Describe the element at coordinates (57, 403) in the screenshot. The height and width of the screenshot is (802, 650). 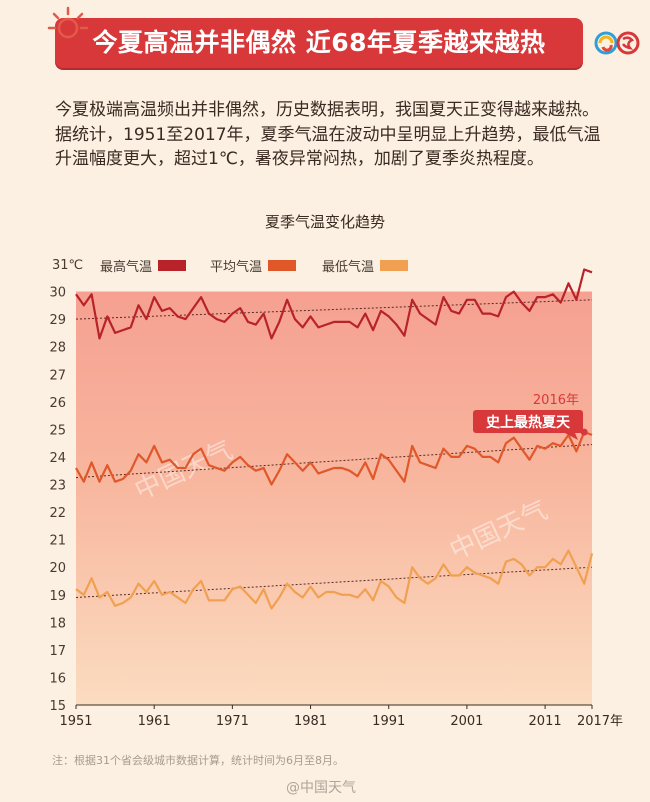
I see `y-tick-label: 26` at that location.